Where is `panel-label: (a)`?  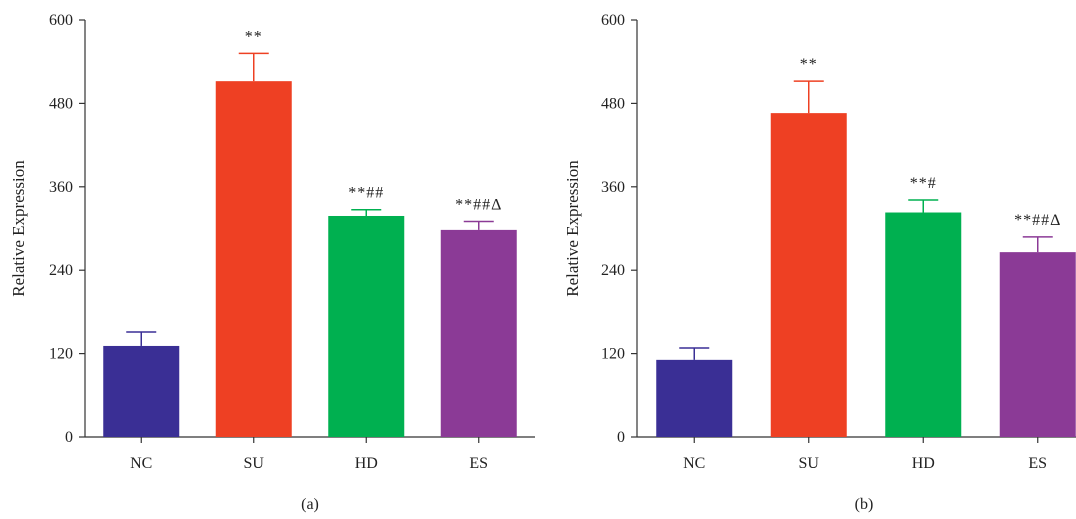 panel-label: (a) is located at coordinates (310, 504).